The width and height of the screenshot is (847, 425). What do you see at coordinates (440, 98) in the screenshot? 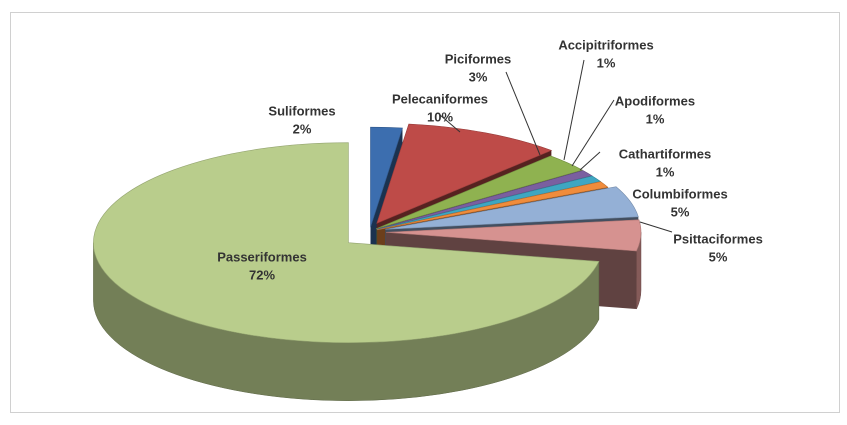
I see `slice-label: Pelecaniformes` at bounding box center [440, 98].